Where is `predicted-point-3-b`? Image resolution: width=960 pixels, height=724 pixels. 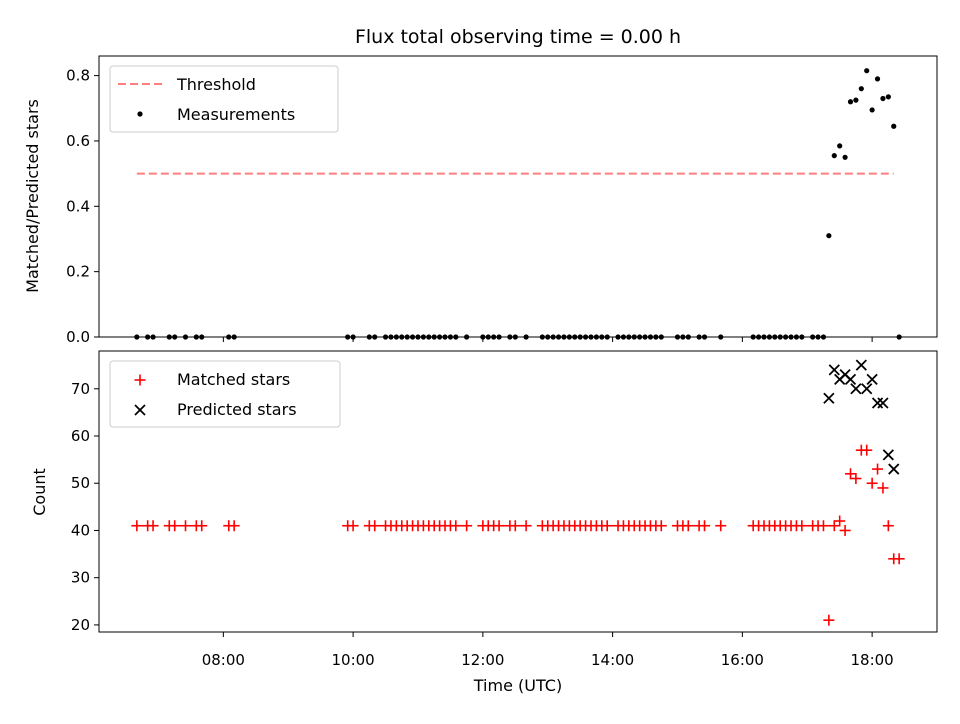 predicted-point-3-b is located at coordinates (845, 374).